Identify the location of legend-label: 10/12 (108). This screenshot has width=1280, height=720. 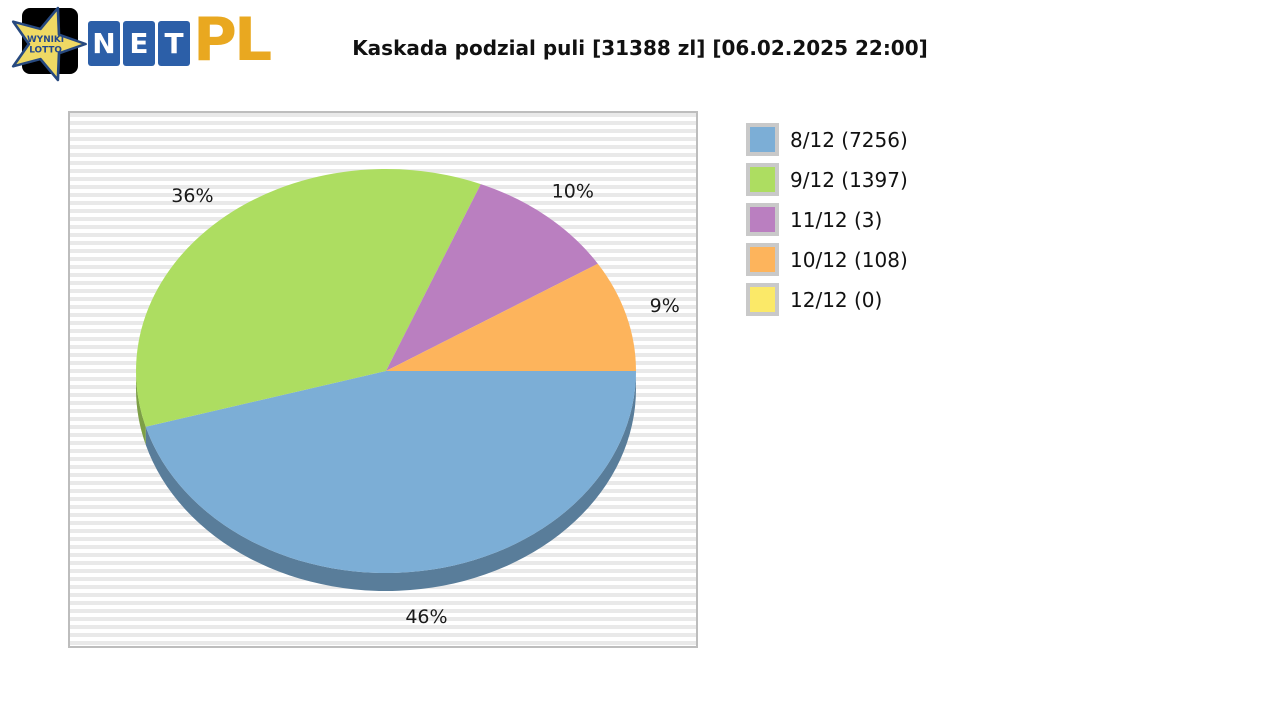
(849, 259).